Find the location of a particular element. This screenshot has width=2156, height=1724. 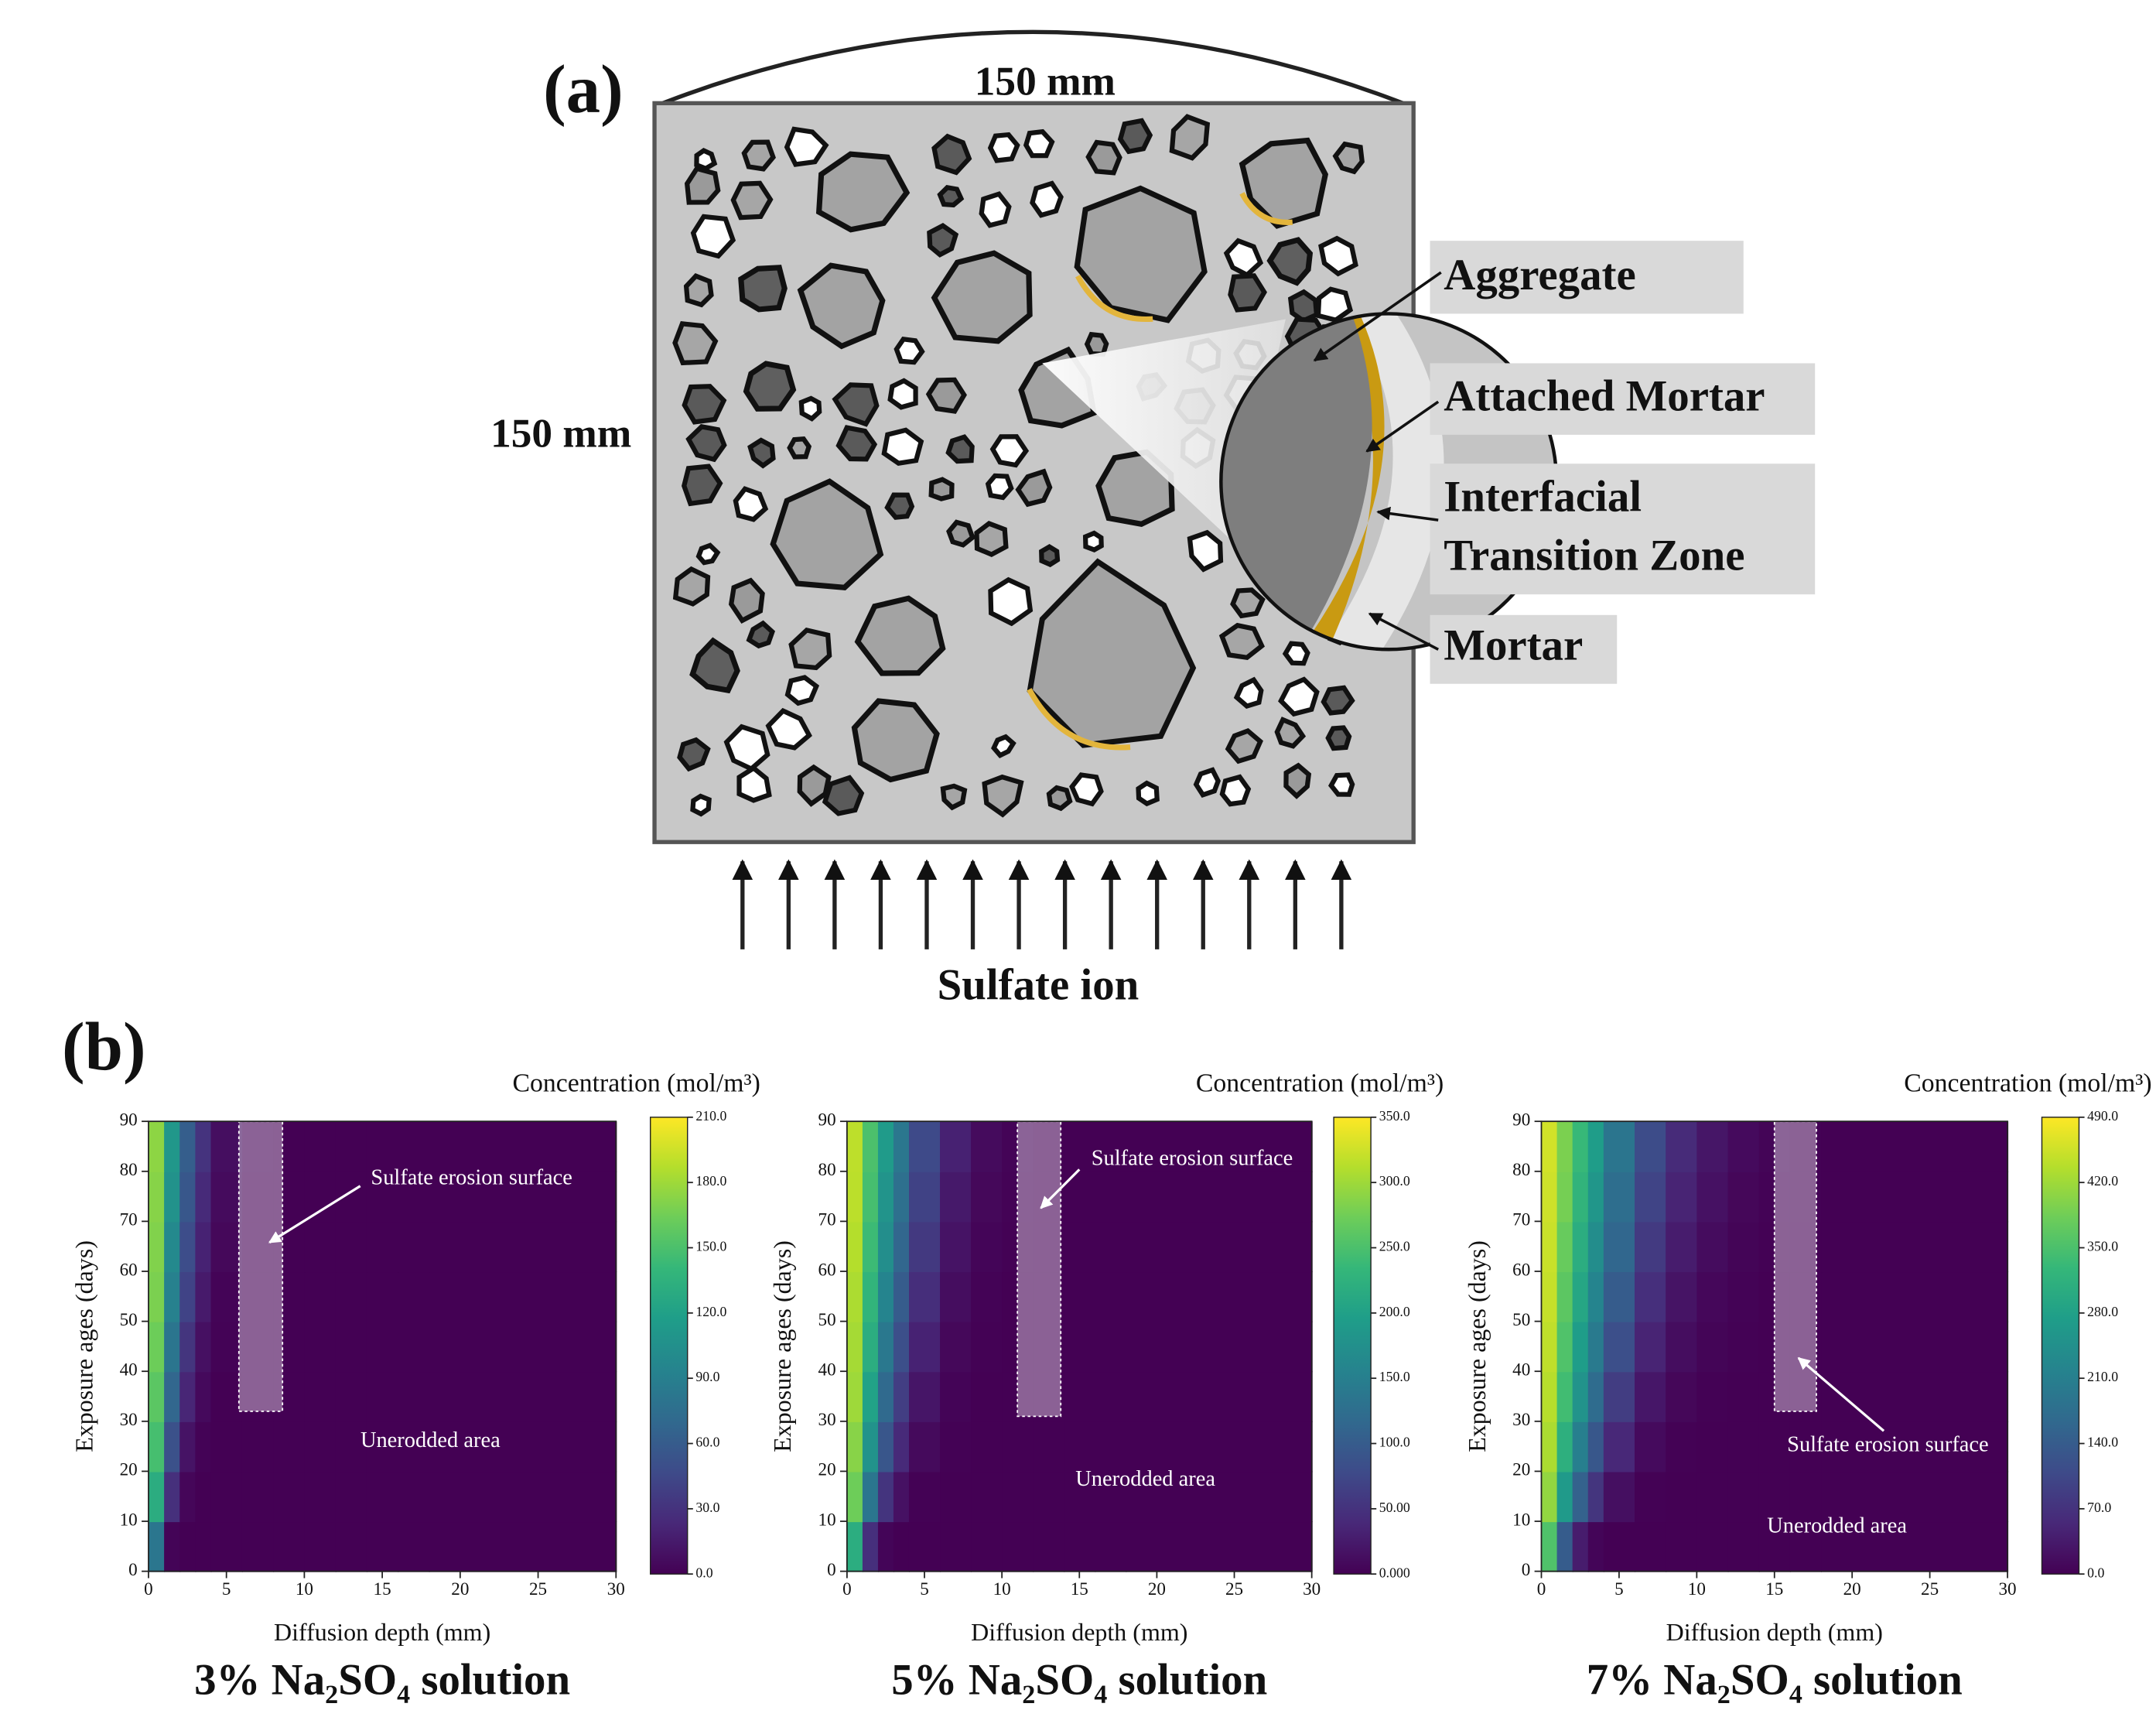

y-tick-label: 40 is located at coordinates (129, 1369).